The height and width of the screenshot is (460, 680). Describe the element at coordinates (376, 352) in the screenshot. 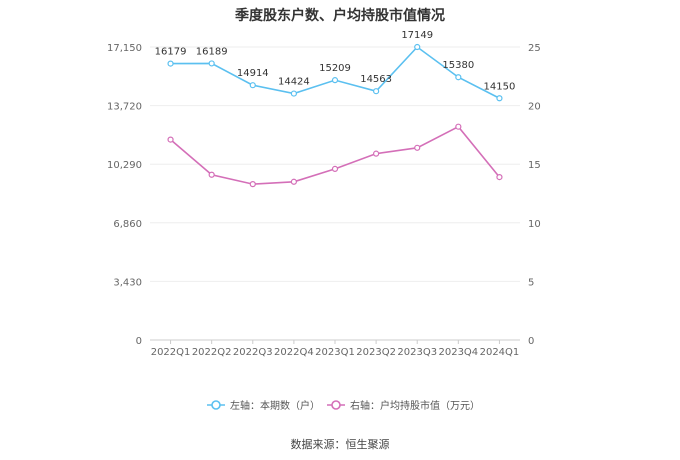

I see `x-tick-label: 2023Q2` at that location.